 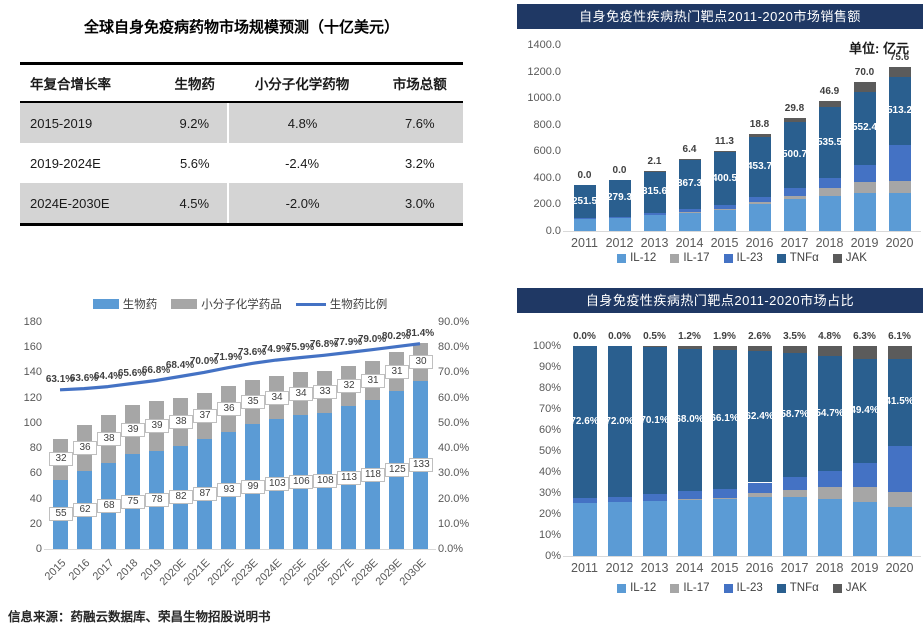 What do you see at coordinates (829, 142) in the screenshot?
I see `target-sales-TNFα-value-label: 535.5` at bounding box center [829, 142].